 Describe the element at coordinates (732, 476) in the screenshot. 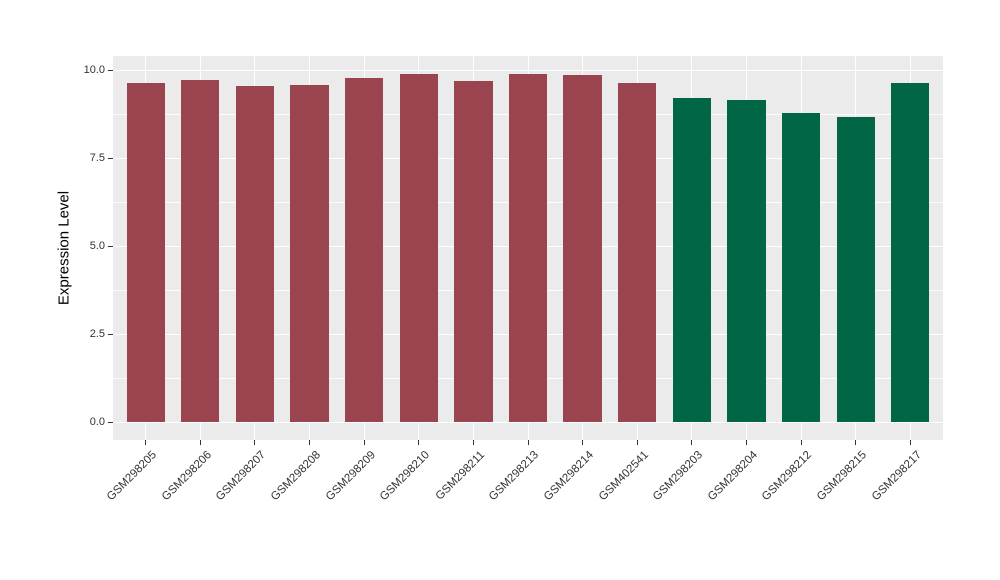

I see `x-tick-label-text: GSM298204` at that location.